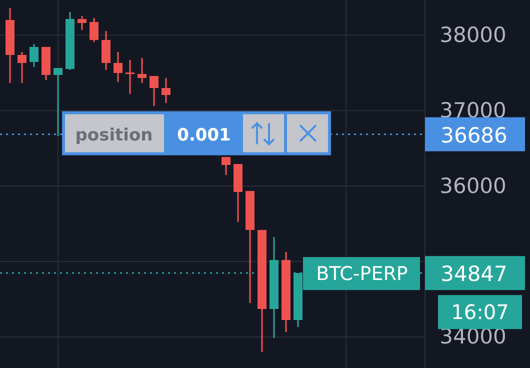  What do you see at coordinates (473, 110) in the screenshot?
I see `y-tick-label: 37000` at bounding box center [473, 110].